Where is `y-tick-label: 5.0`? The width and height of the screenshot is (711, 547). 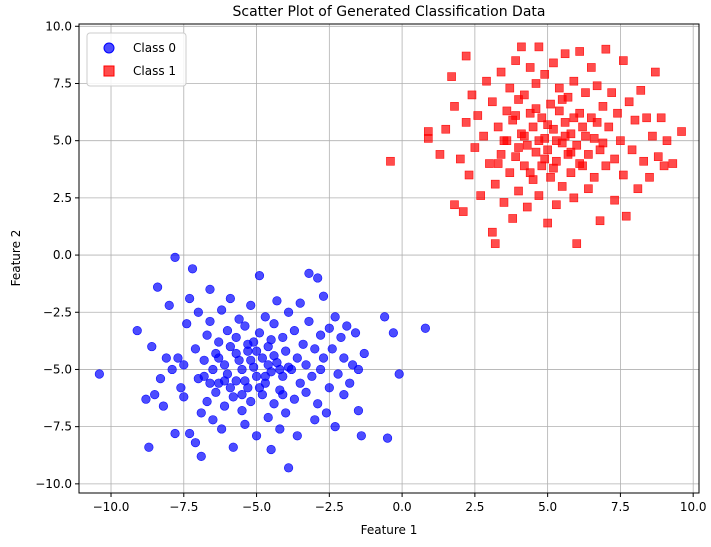 y-tick-label: 5.0 is located at coordinates (62, 141).